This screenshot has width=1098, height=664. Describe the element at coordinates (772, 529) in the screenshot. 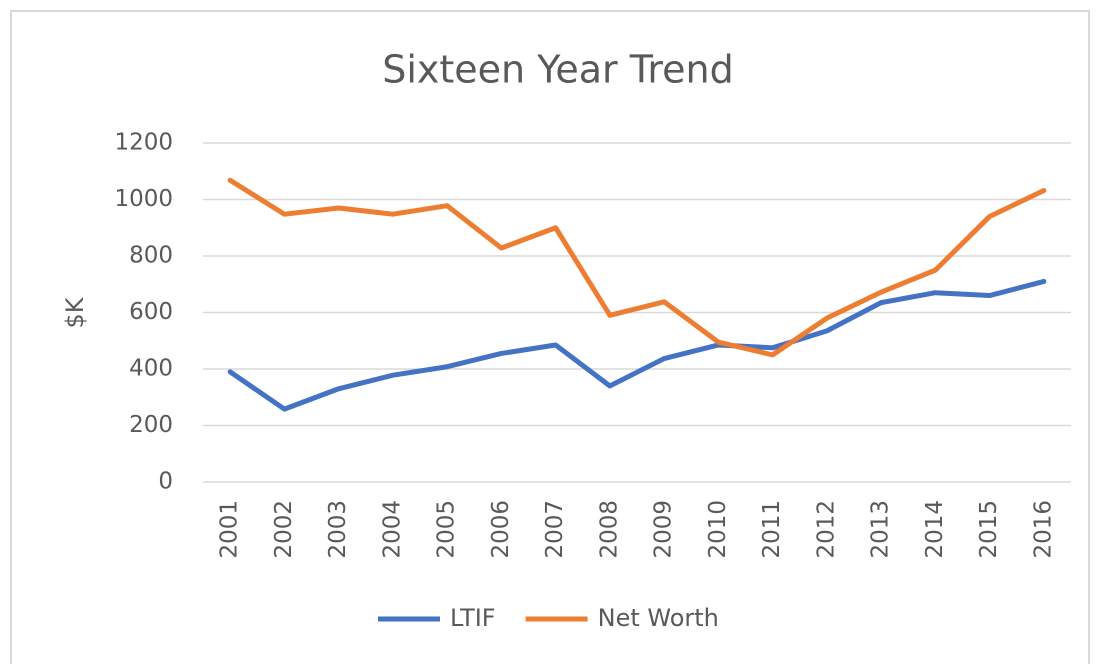

I see `x-tick-label: 2011` at that location.